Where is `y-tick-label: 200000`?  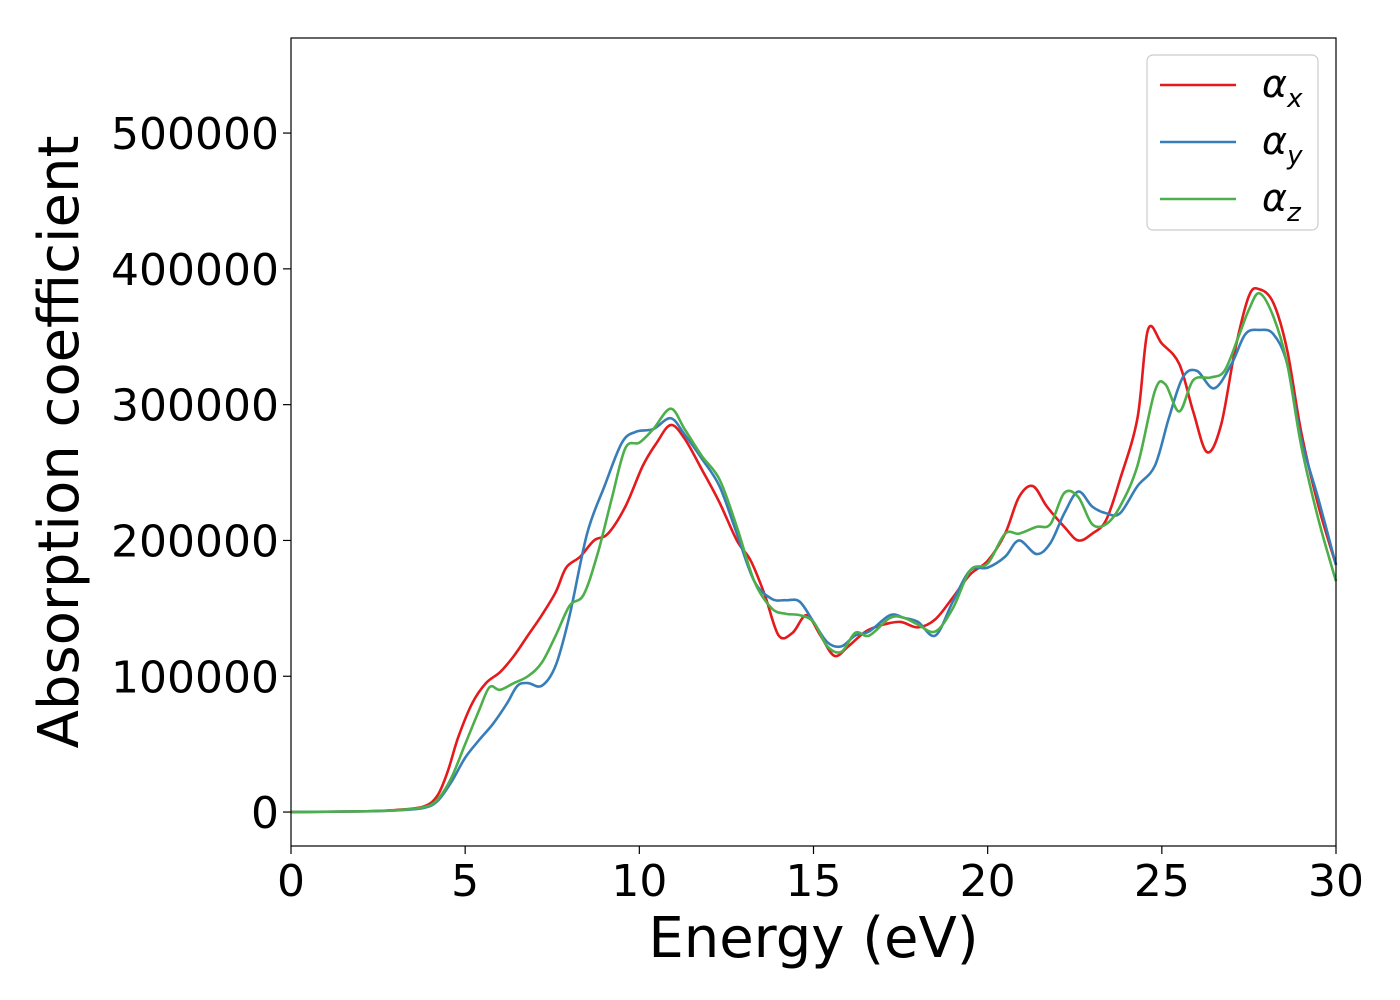
y-tick-label: 200000 is located at coordinates (195, 541).